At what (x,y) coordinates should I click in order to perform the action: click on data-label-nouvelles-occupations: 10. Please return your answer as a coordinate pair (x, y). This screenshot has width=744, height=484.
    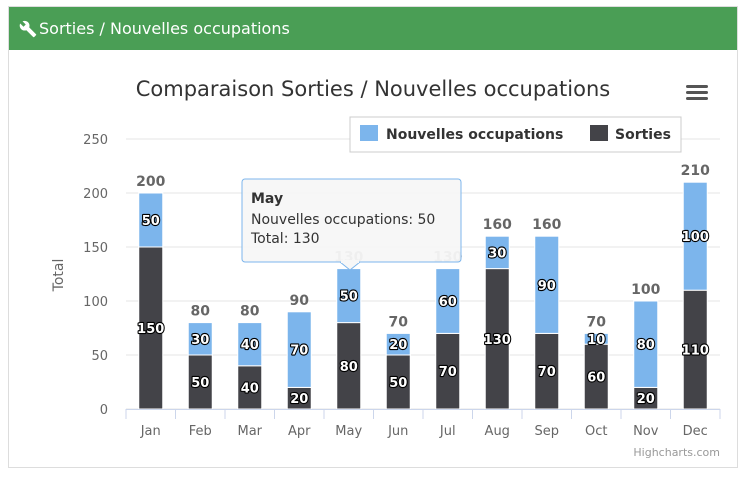
    Looking at the image, I should click on (596, 340).